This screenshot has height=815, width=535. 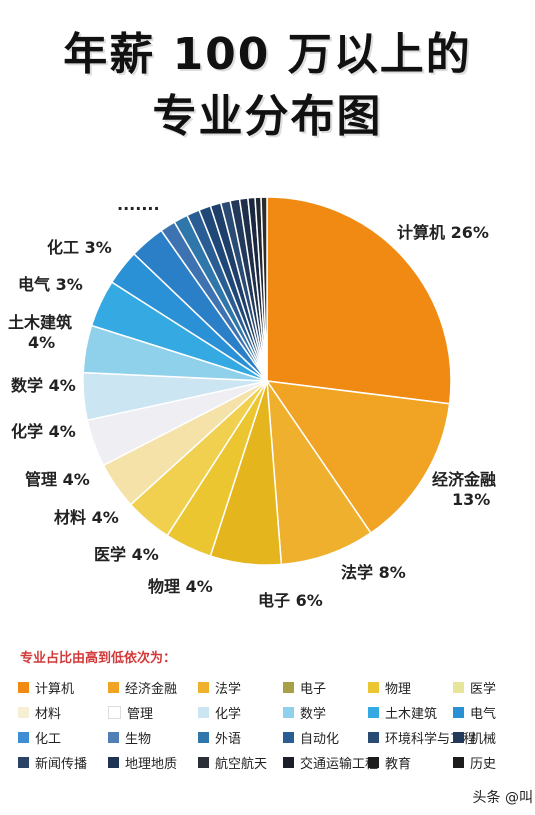 I want to click on legend-label: 化学, so click(x=228, y=714).